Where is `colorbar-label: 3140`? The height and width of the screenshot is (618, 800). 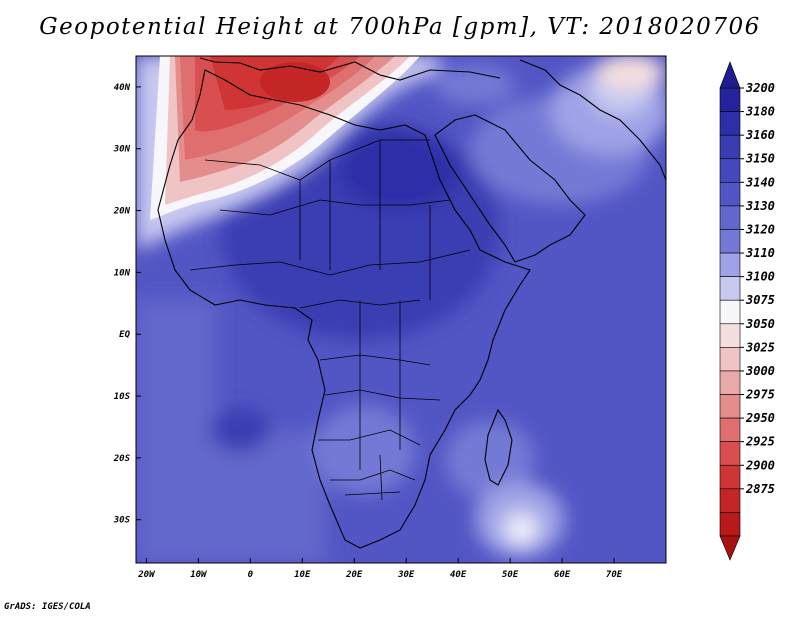
colorbar-label: 3140 is located at coordinates (760, 182).